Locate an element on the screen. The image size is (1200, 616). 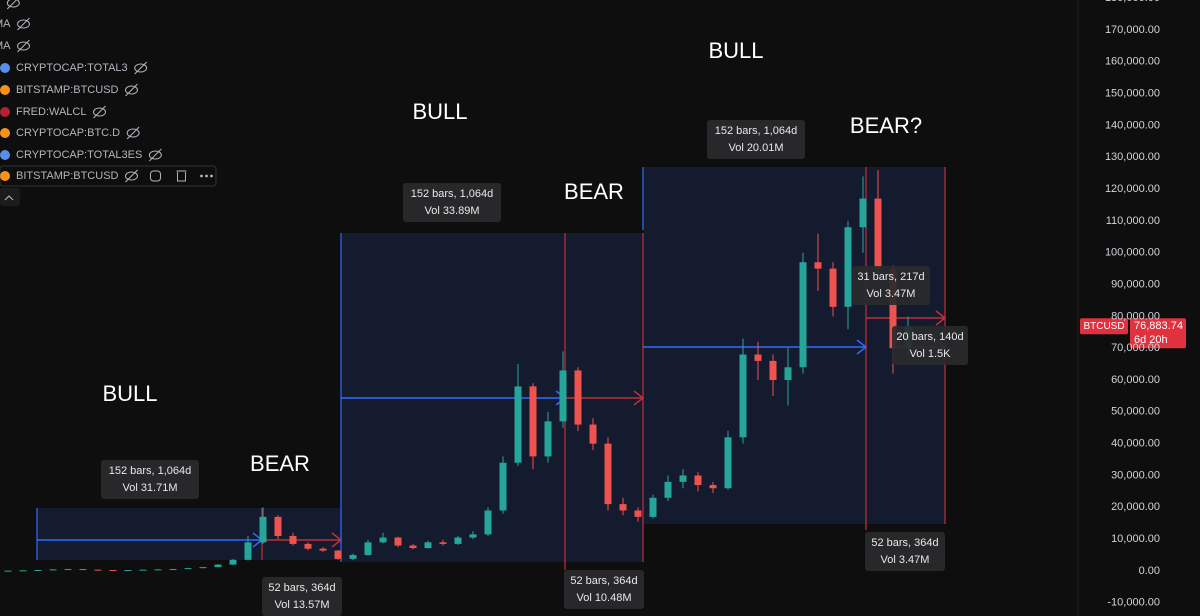
y-tick-label: 160,000.00 is located at coordinates (1132, 62).